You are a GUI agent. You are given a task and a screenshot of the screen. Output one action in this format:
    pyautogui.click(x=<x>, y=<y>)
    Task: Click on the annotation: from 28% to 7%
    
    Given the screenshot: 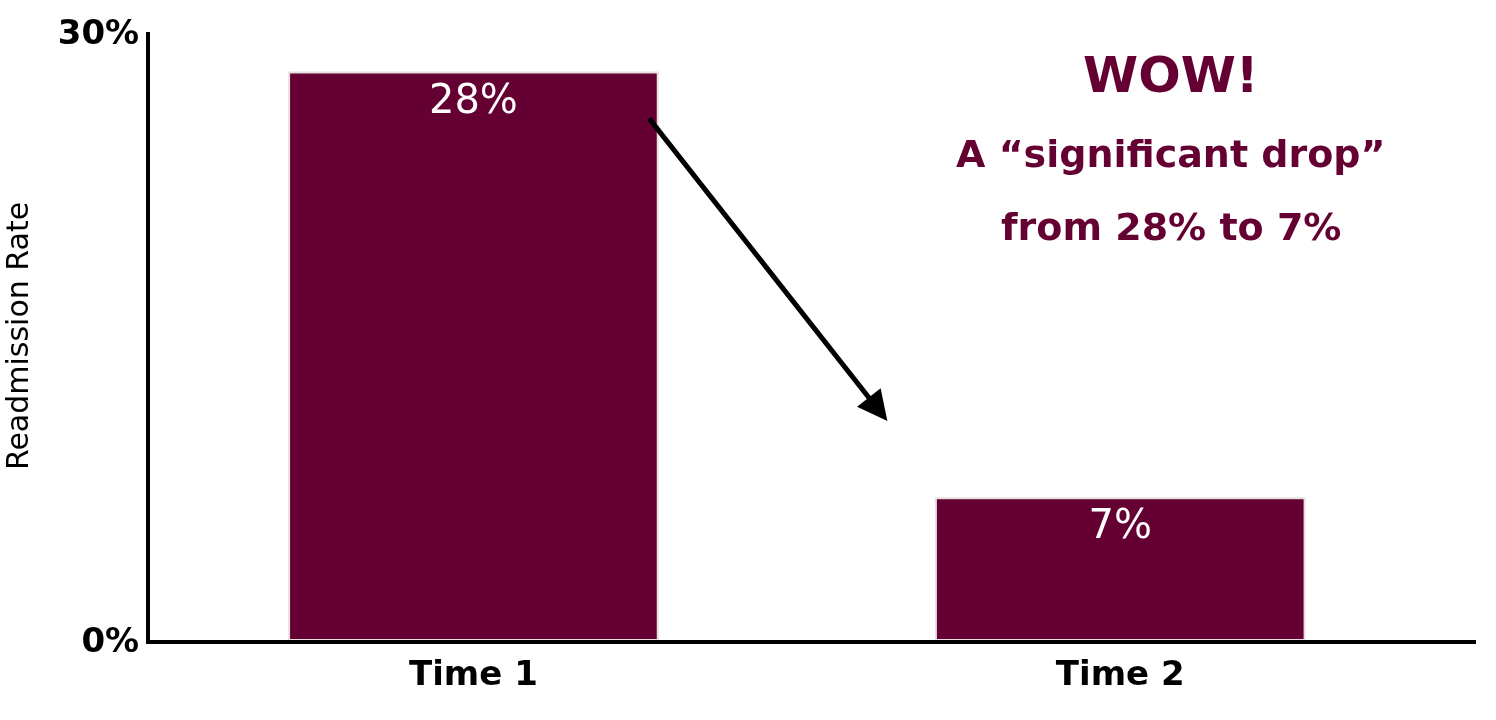 What is the action you would take?
    pyautogui.click(x=1171, y=227)
    